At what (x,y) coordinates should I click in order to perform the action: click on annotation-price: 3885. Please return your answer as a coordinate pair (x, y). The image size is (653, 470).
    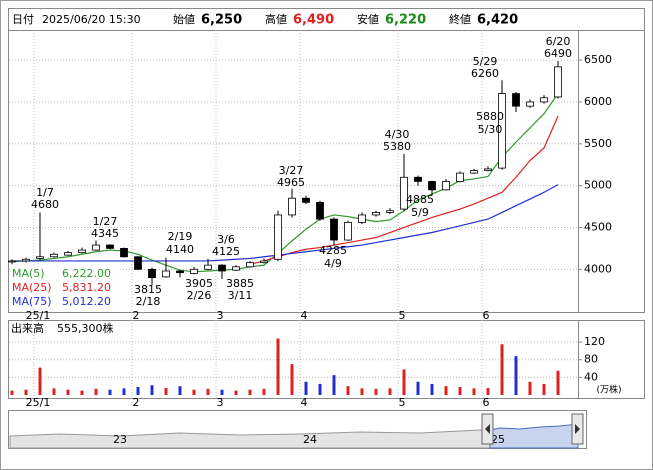
    Looking at the image, I should click on (240, 283).